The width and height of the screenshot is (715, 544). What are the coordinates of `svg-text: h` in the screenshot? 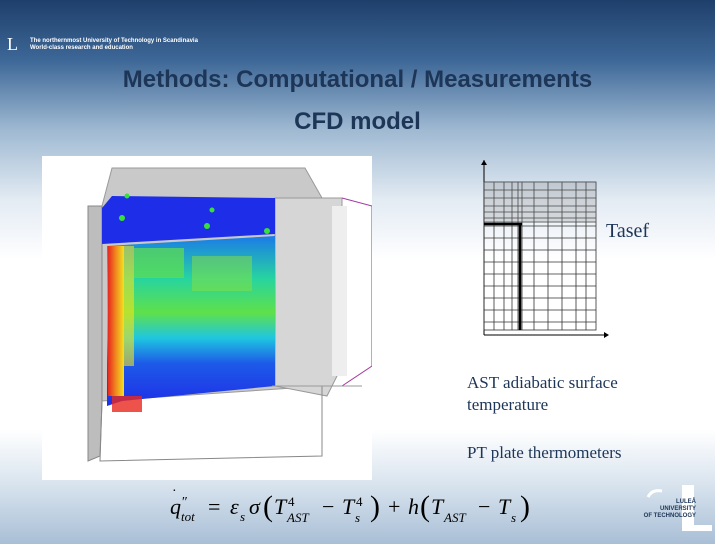 It's located at (413, 506).